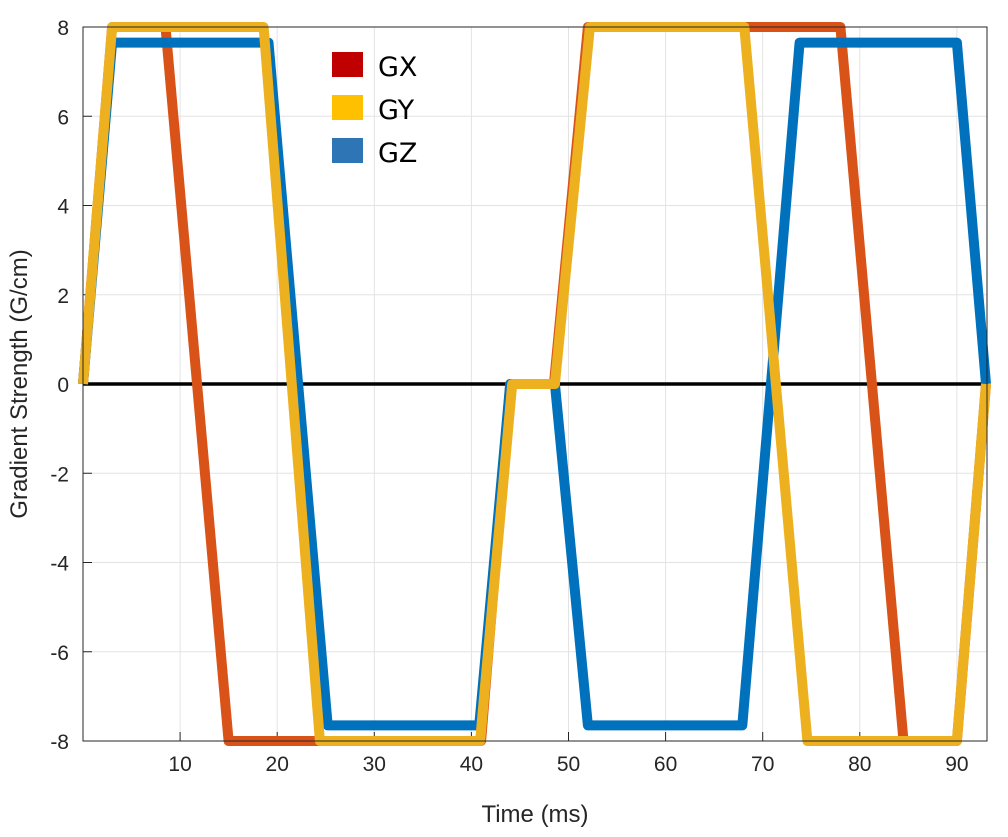 Image resolution: width=1008 pixels, height=837 pixels. I want to click on x-tick-label: 80, so click(859, 764).